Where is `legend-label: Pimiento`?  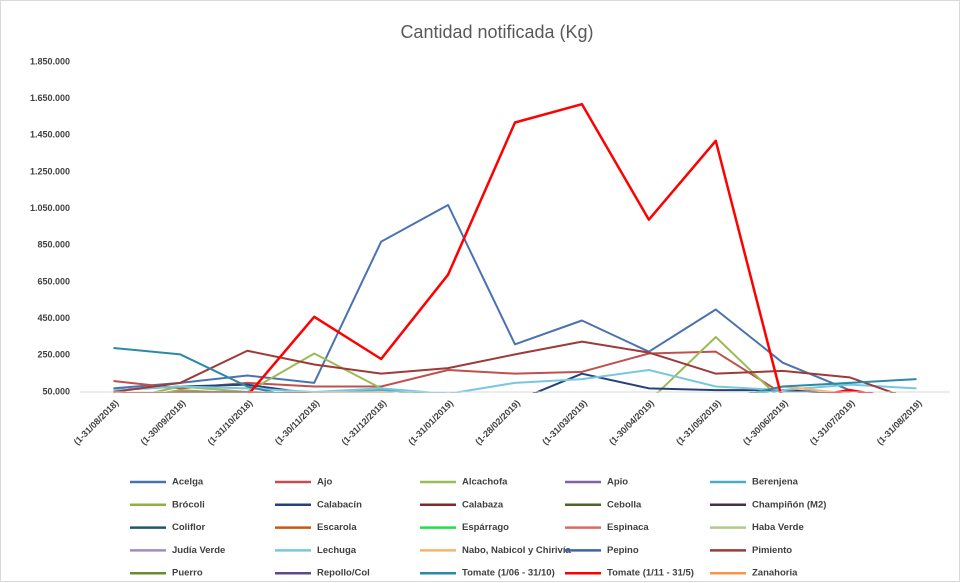 legend-label: Pimiento is located at coordinates (772, 550).